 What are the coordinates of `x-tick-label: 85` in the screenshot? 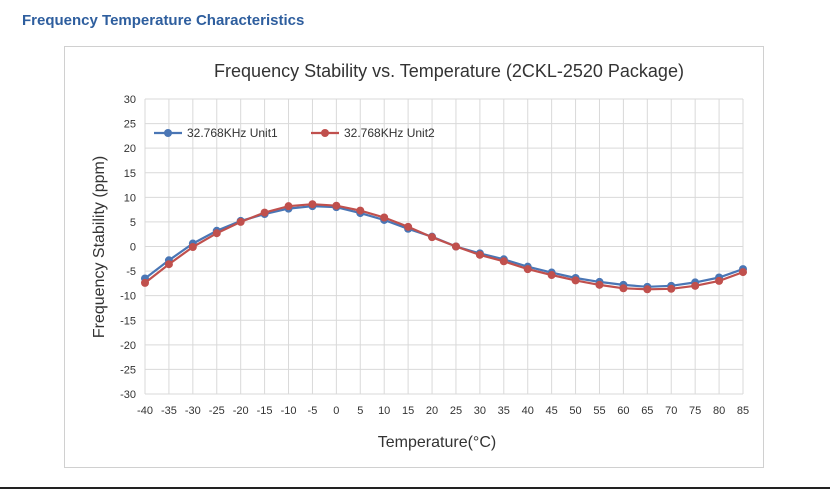 It's located at (743, 411).